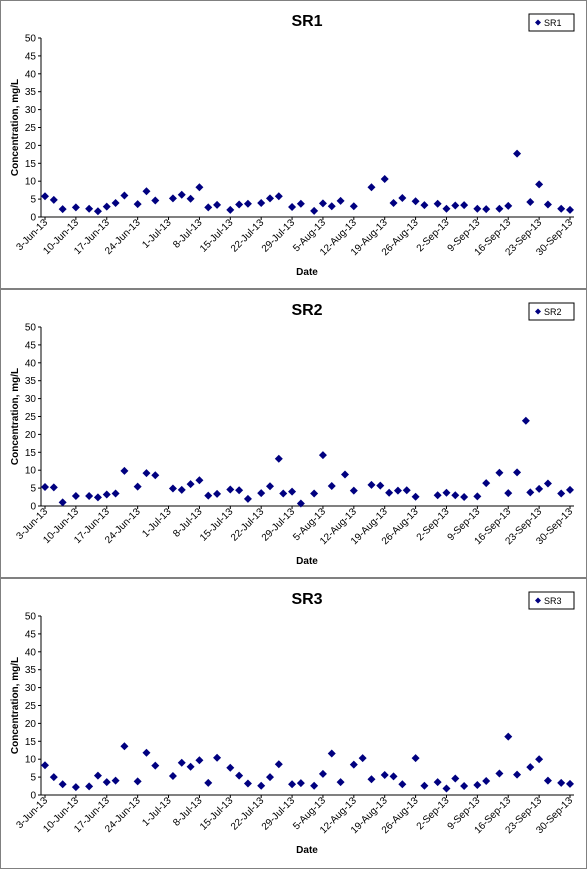 This screenshot has width=587, height=869. I want to click on y-tick-label: 0, so click(33, 507).